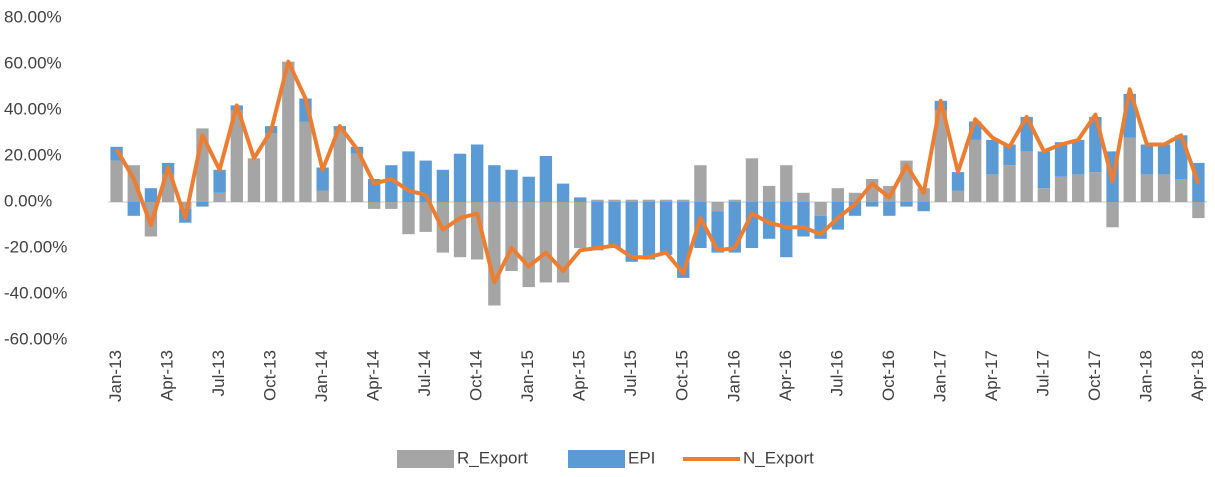 The image size is (1215, 477). What do you see at coordinates (579, 375) in the screenshot?
I see `x-tick-label: Apr-15` at bounding box center [579, 375].